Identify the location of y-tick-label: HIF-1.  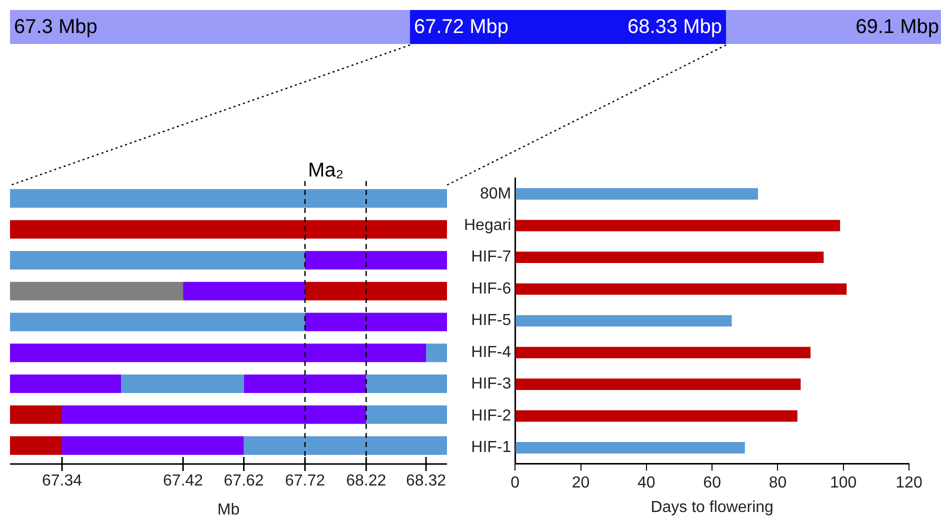
(491, 447).